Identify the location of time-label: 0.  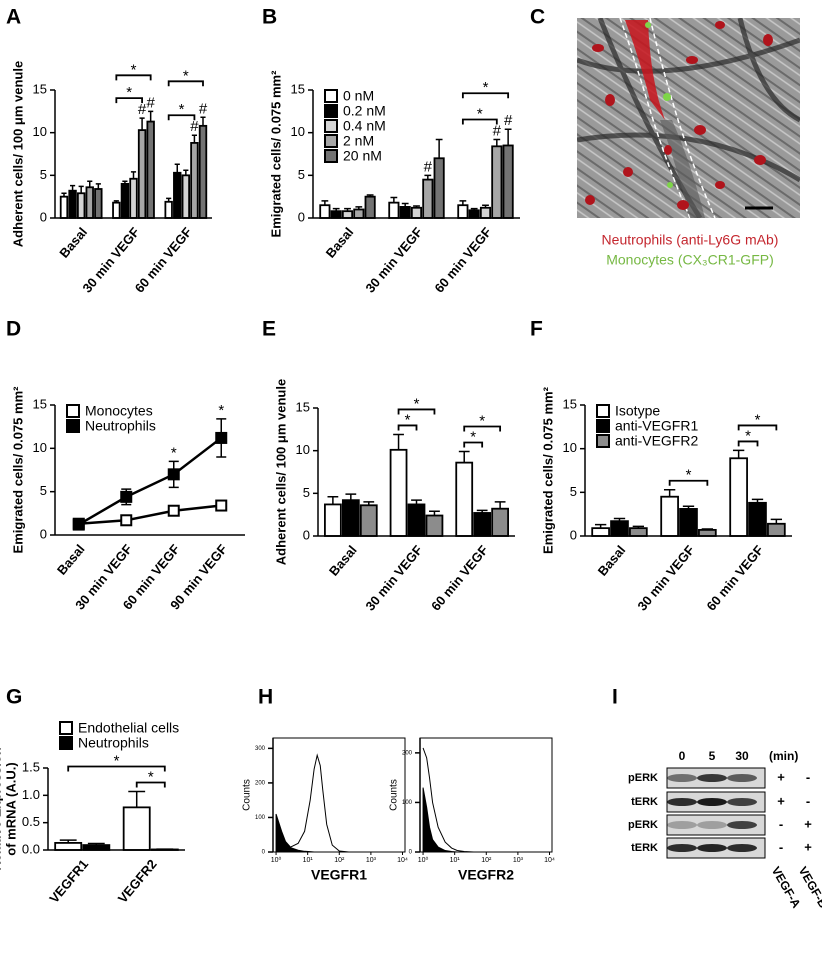
(682, 756).